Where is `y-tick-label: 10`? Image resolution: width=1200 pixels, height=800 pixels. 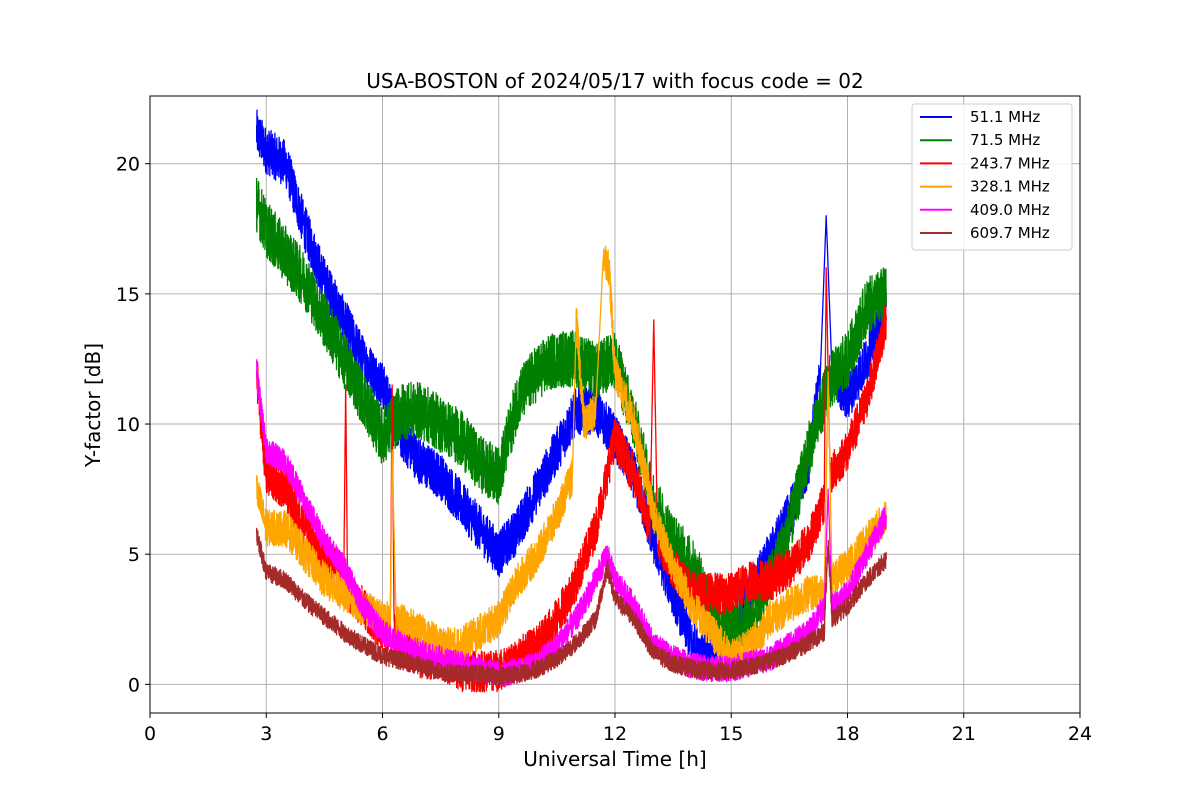 y-tick-label: 10 is located at coordinates (128, 425).